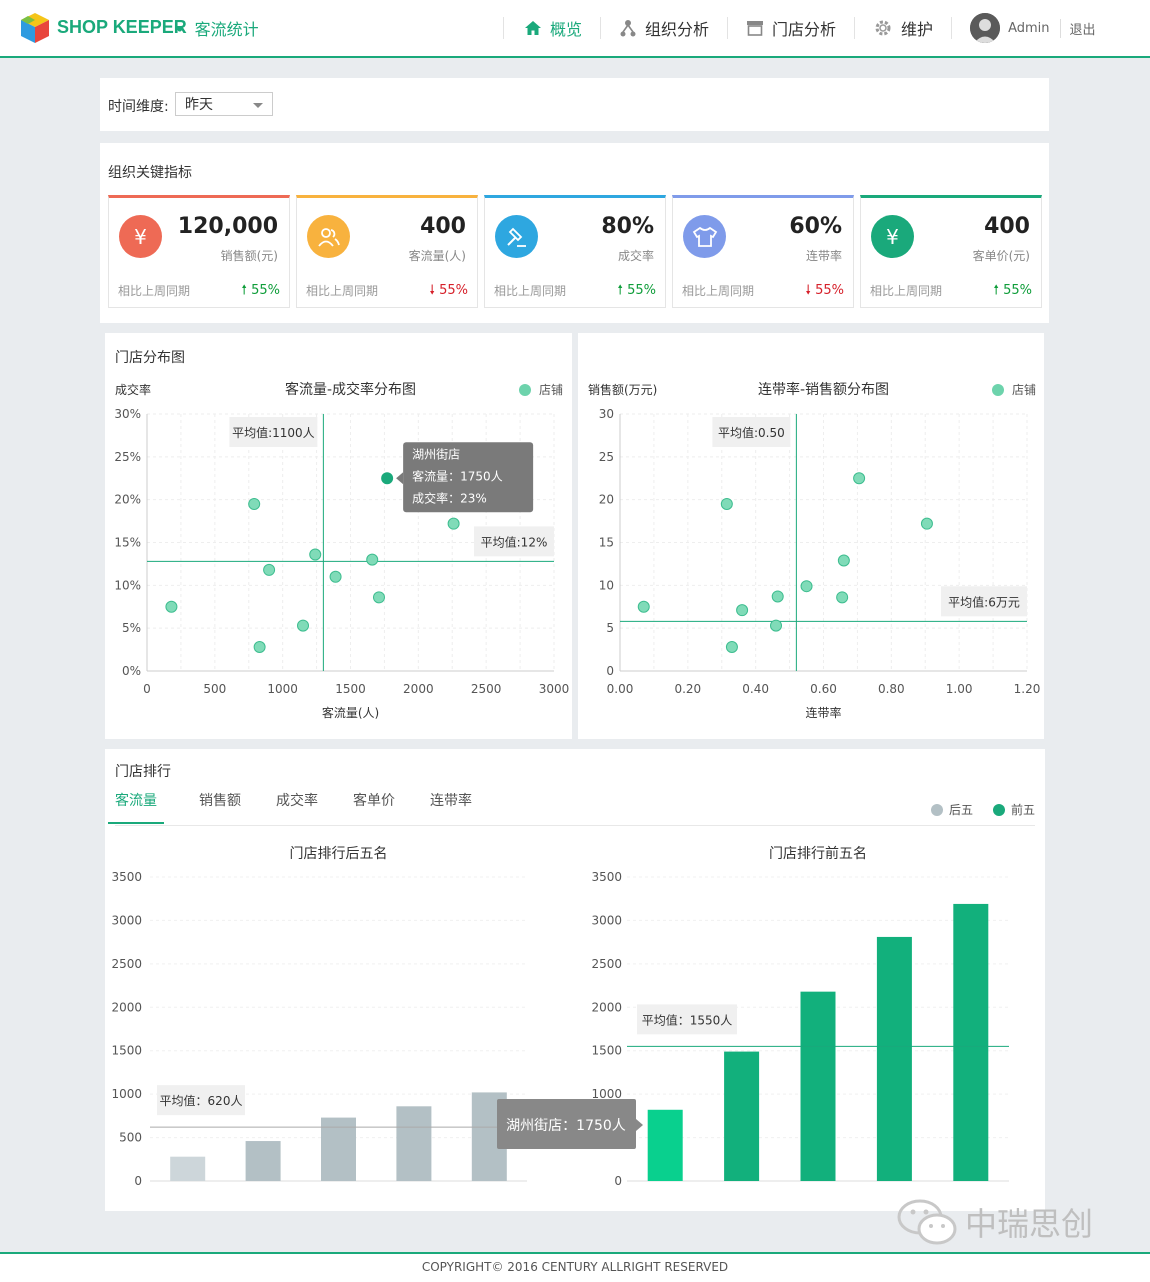 This screenshot has width=1150, height=1282. I want to click on kpi-value: 60%, so click(815, 226).